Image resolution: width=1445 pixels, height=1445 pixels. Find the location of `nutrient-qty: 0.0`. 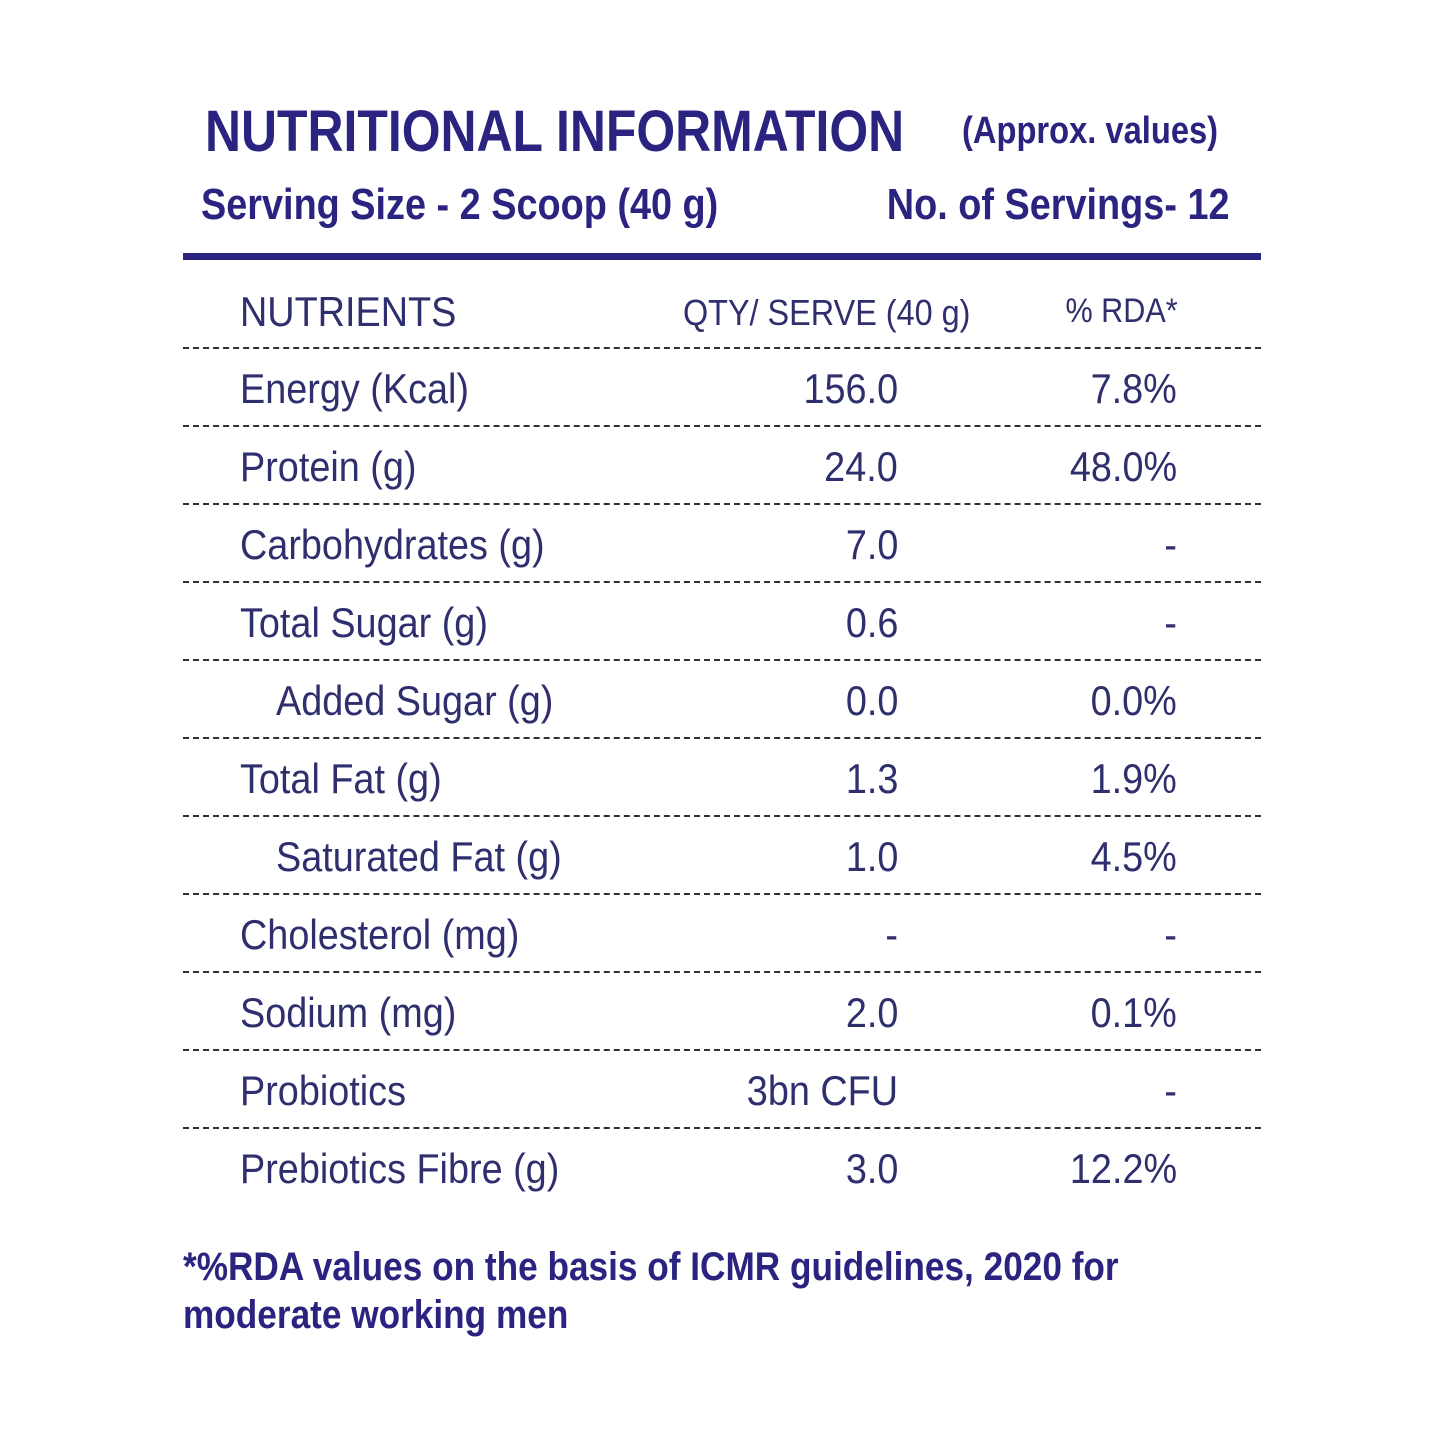

nutrient-qty: 0.0 is located at coordinates (871, 700).